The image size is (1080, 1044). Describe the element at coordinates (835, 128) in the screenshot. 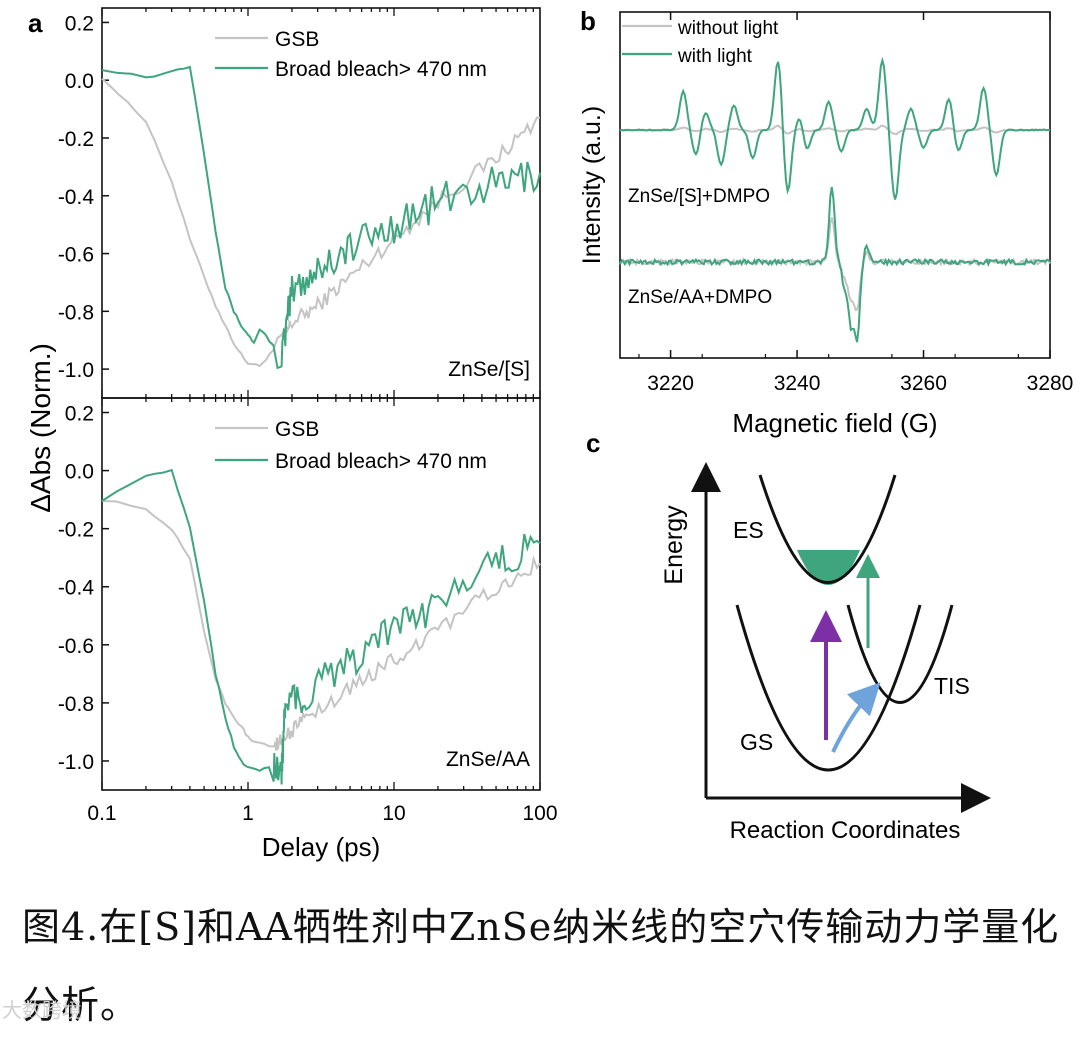

I see `epr-with-light-upper` at that location.